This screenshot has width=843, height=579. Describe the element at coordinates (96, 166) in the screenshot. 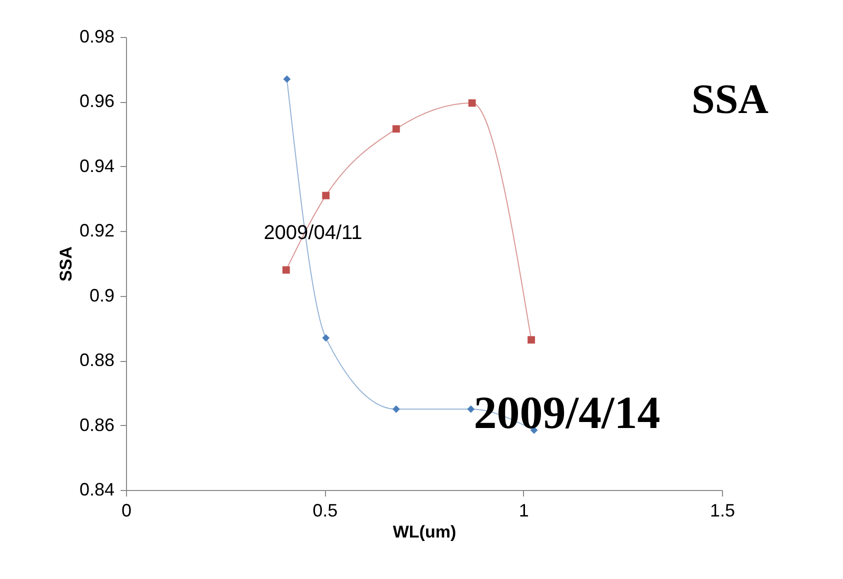

I see `y-tick-label: 0.94` at that location.